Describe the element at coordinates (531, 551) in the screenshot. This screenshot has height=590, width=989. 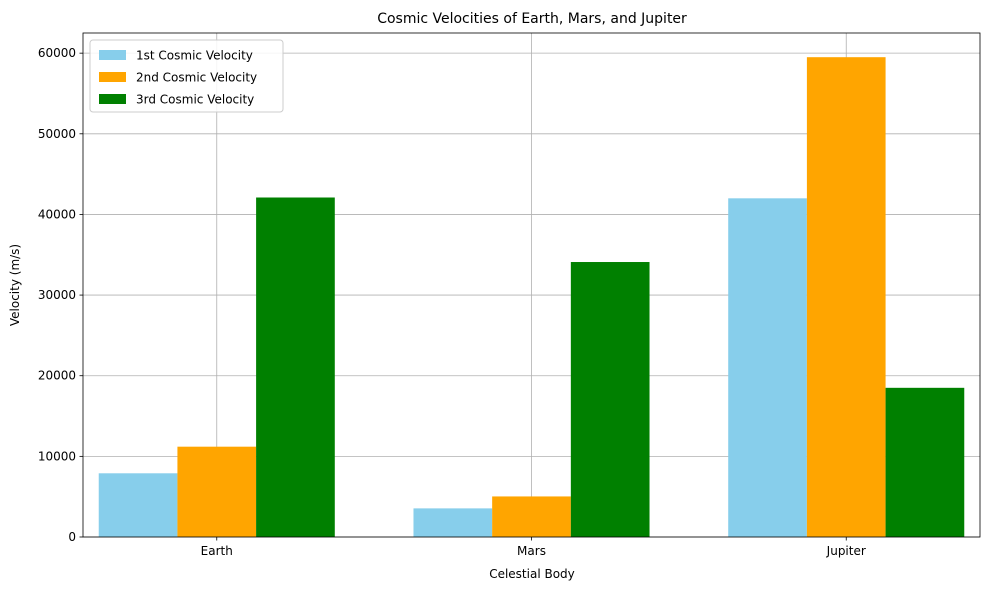
I see `x-tick-label-mars: Mars` at that location.